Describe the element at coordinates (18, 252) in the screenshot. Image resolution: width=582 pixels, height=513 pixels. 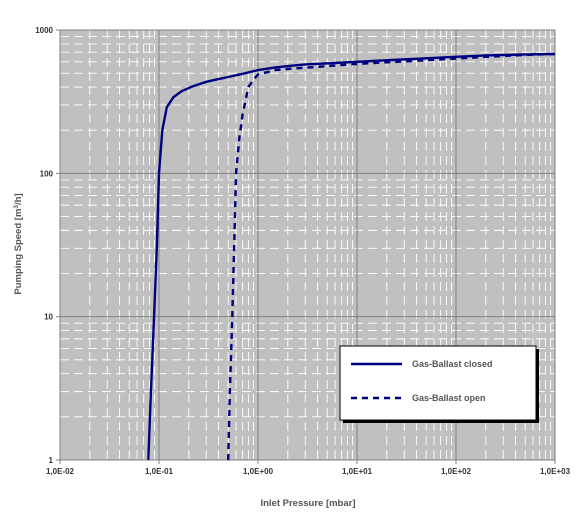
I see `y-axis-title-main: Pumping Speed [m` at that location.